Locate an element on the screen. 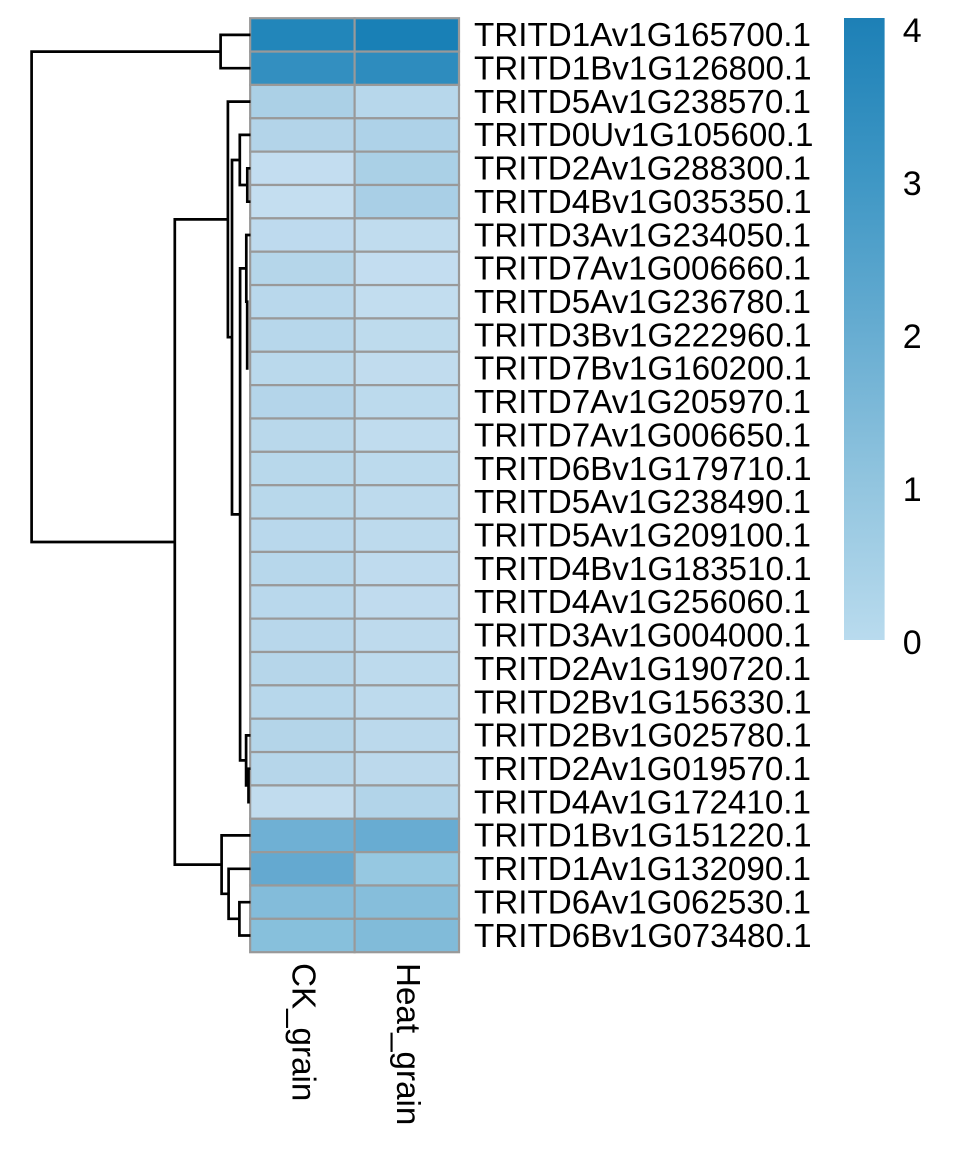 This screenshot has height=1163, width=963. svg-text: Heat_grain is located at coordinates (407, 1044).